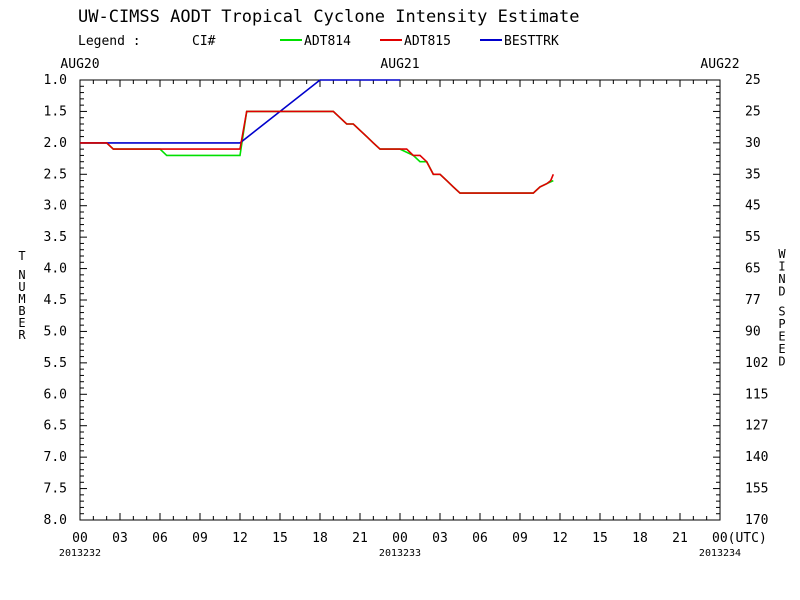 The width and height of the screenshot is (800, 600). Describe the element at coordinates (753, 237) in the screenshot. I see `wind-tick-label: 55` at that location.